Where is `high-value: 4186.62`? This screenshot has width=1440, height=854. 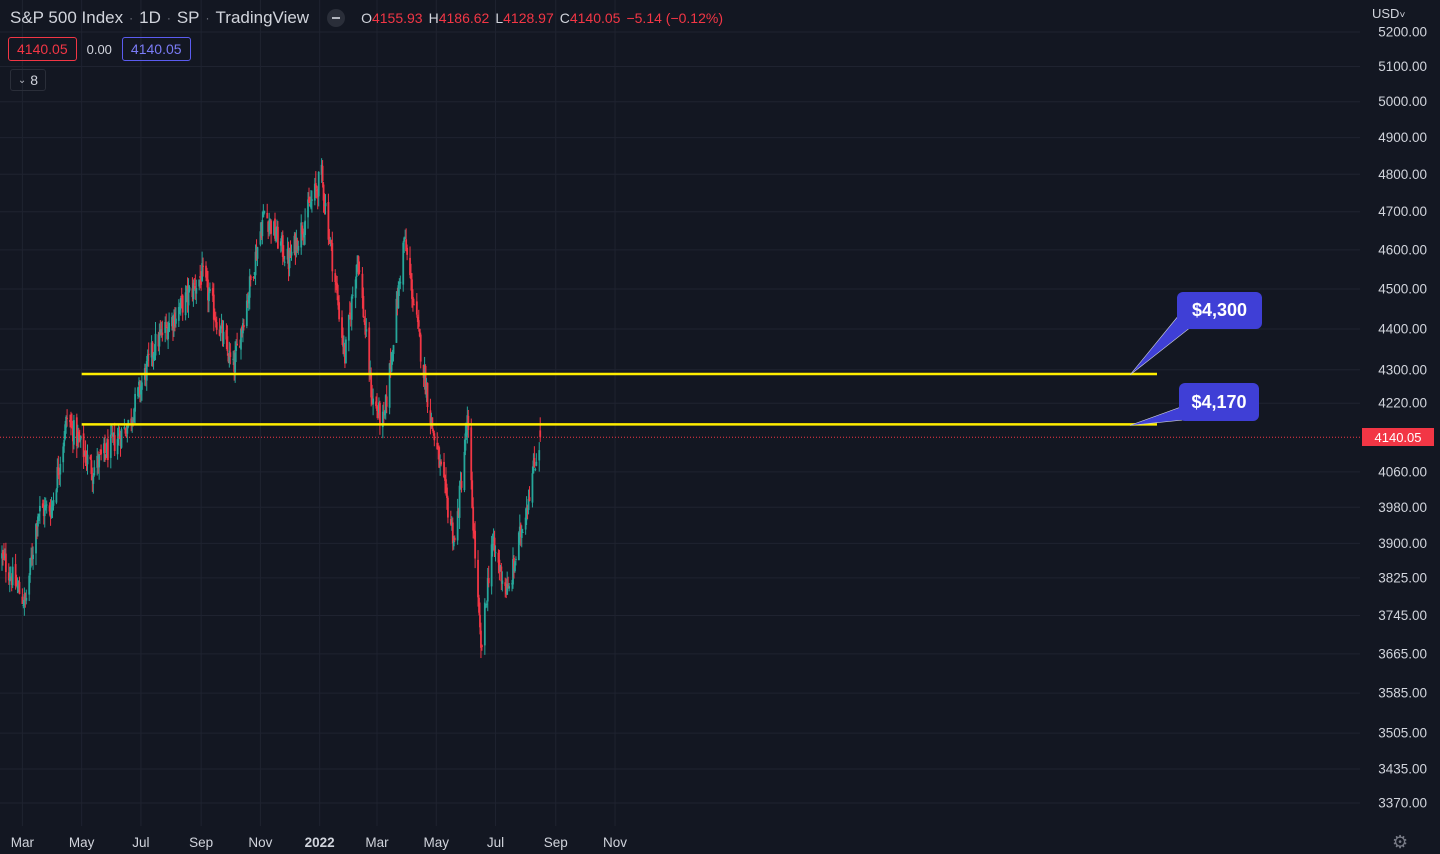
high-value: 4186.62 is located at coordinates (464, 18).